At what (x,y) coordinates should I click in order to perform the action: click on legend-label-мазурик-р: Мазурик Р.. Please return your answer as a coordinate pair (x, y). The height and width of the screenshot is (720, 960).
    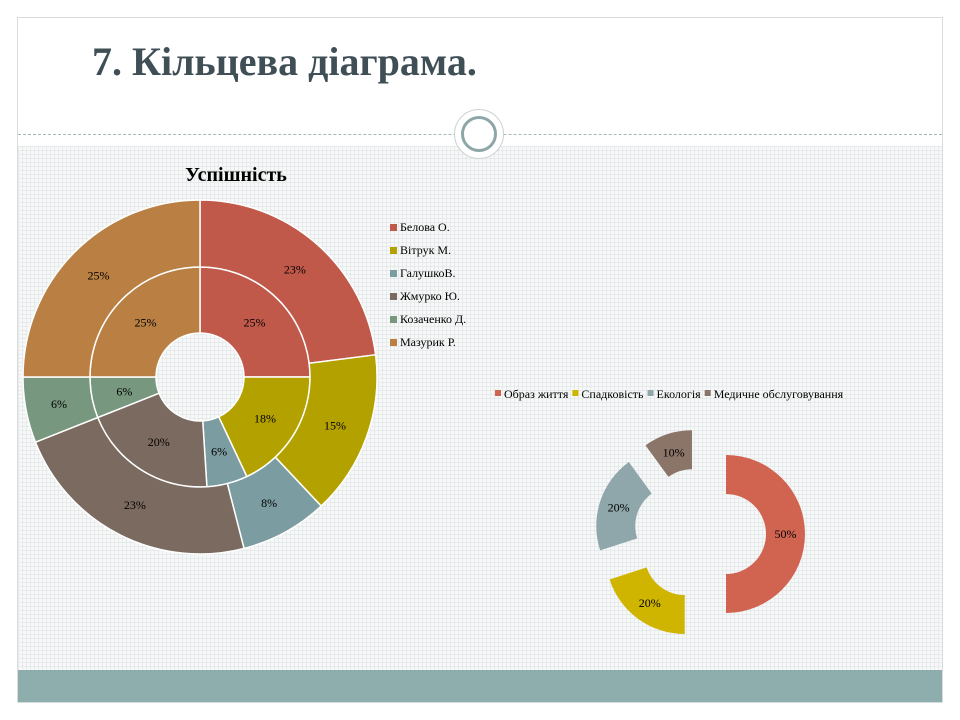
    Looking at the image, I should click on (428, 342).